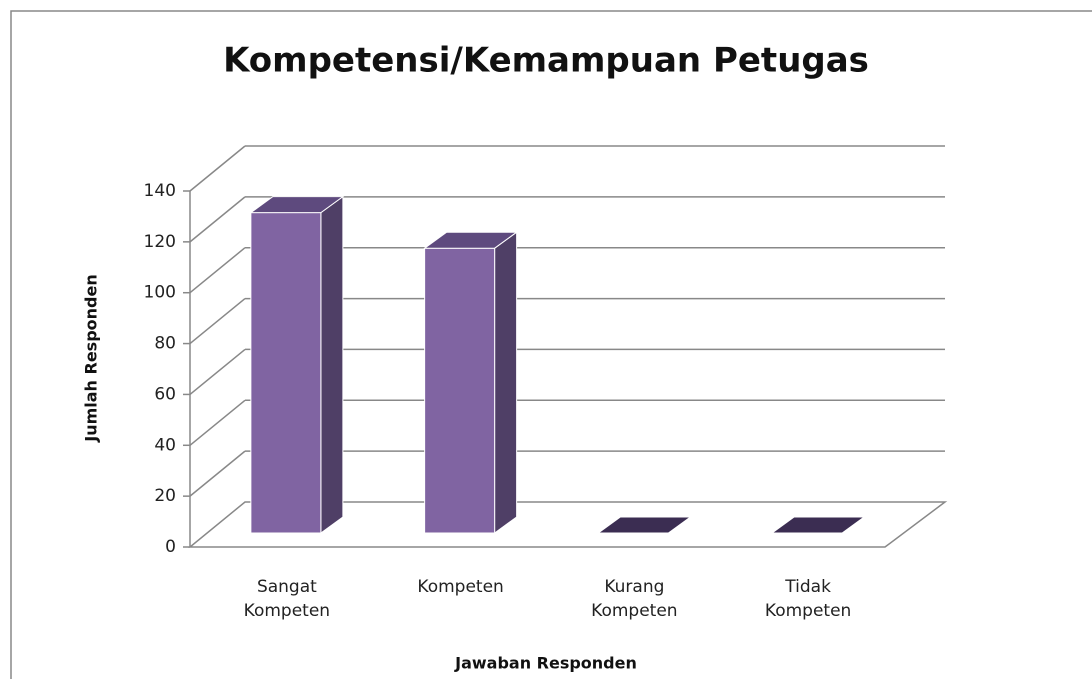  Describe the element at coordinates (165, 394) in the screenshot. I see `y-tick-label: 60` at that location.